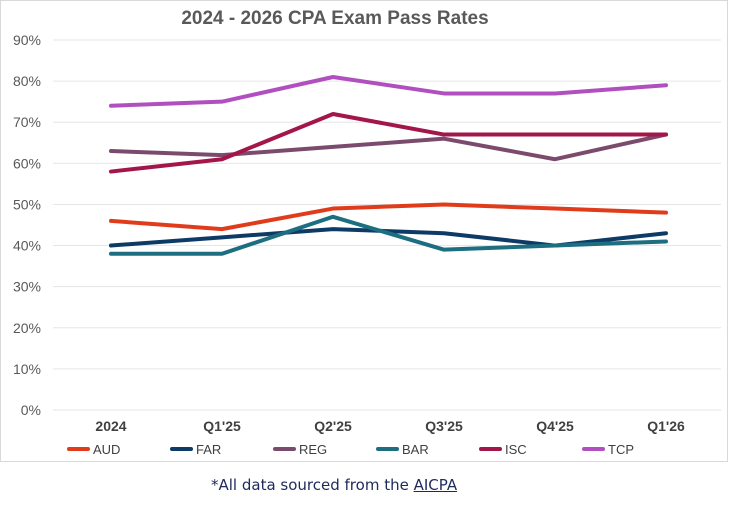 This screenshot has width=735, height=510. I want to click on x-tick-label: 2024, so click(110, 426).